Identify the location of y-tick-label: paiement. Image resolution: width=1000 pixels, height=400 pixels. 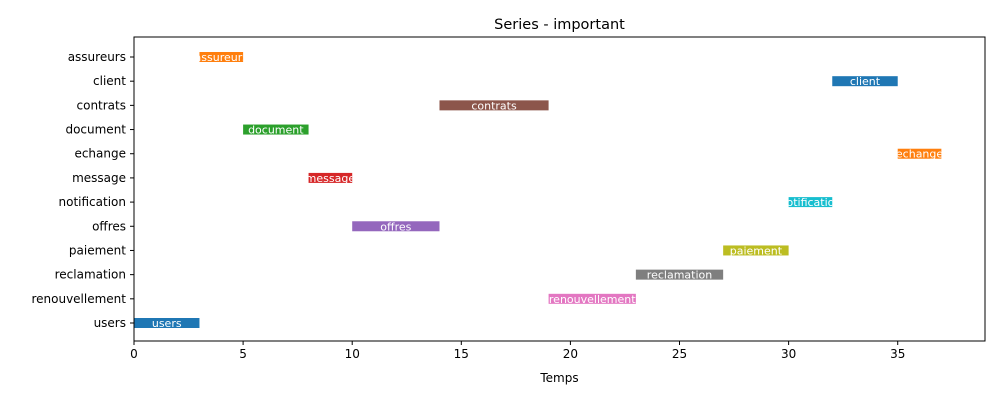
(97, 250).